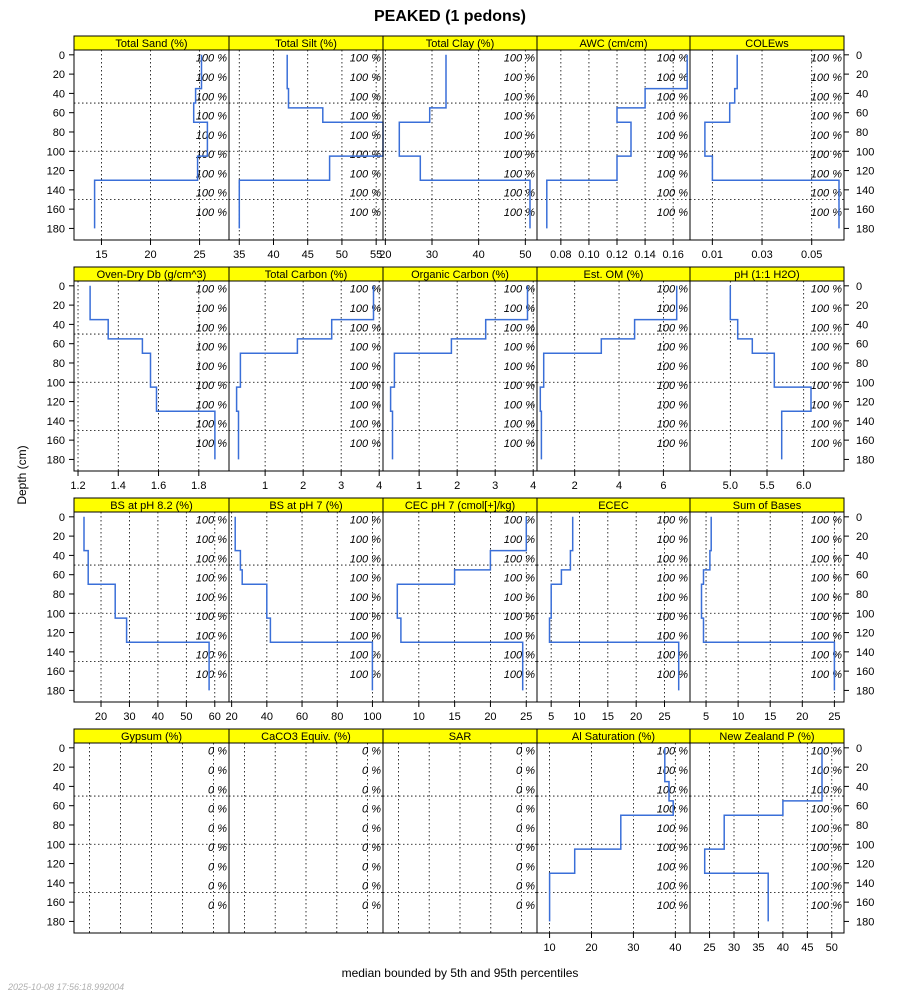 This screenshot has width=900, height=1000. I want to click on x-tick-label: 0.08, so click(560, 255).